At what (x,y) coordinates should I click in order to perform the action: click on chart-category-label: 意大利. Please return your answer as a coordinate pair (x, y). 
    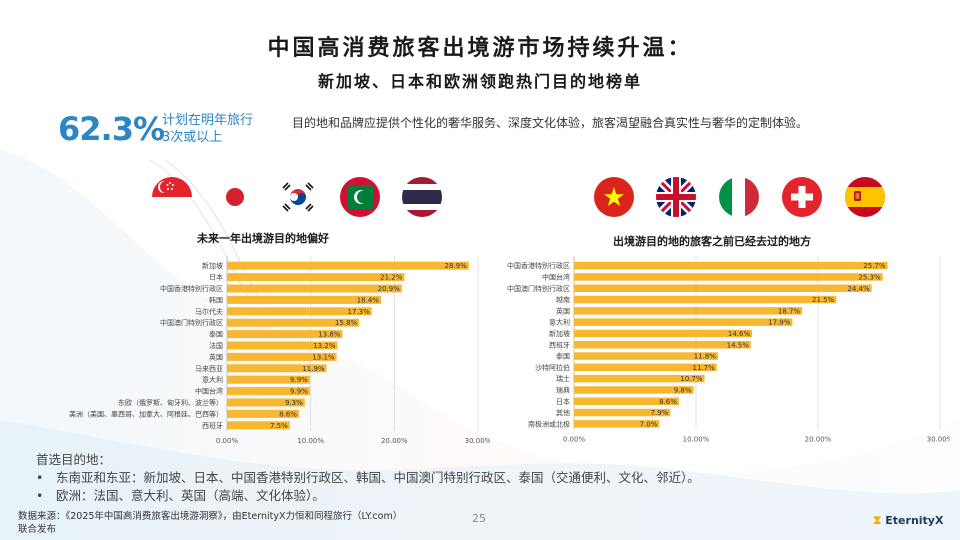
    Looking at the image, I should click on (212, 379).